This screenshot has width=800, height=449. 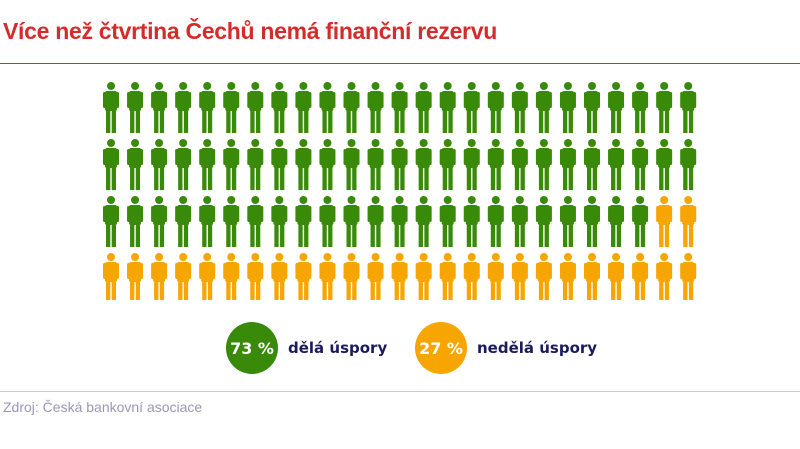 I want to click on title-rule, so click(x=400, y=63).